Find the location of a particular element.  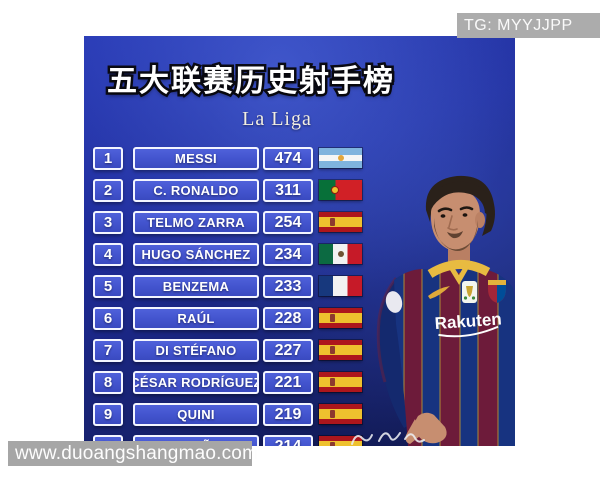

player-name-cell: MESSI is located at coordinates (196, 158).